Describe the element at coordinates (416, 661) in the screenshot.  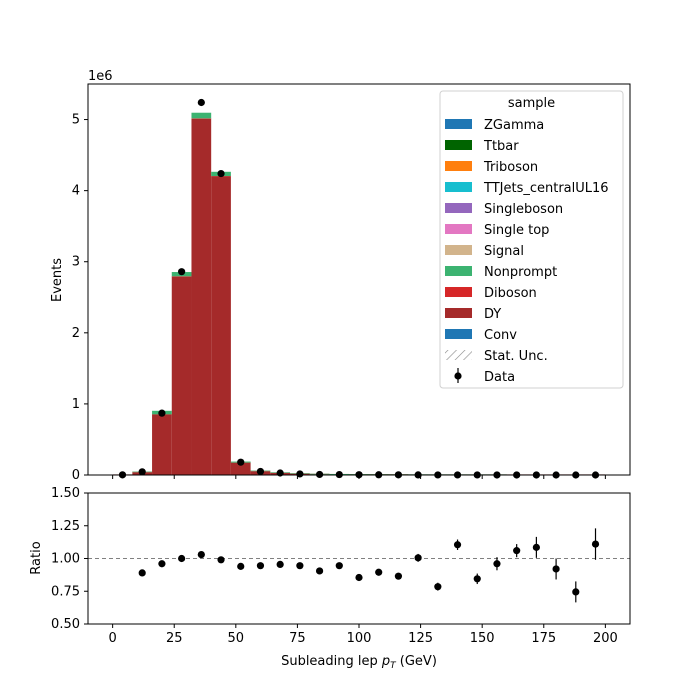
I see `x-axis-label-suffix: (GeV)` at that location.